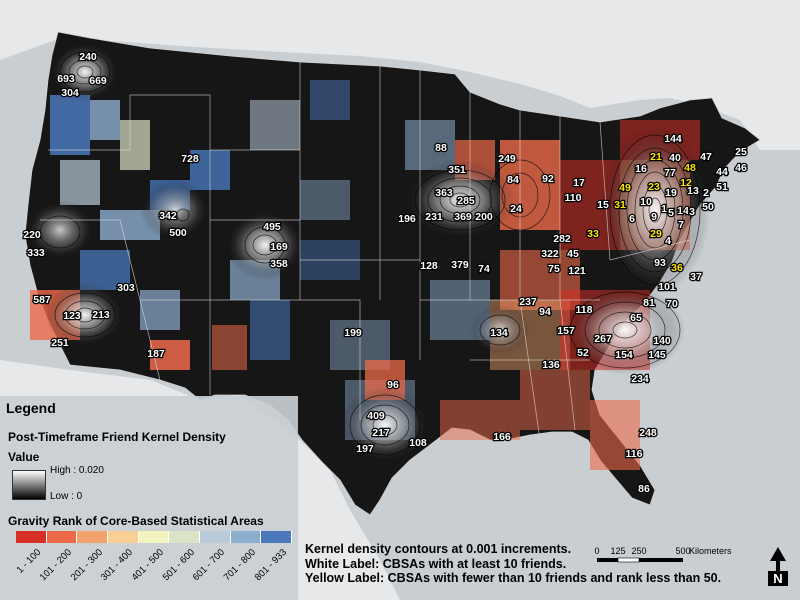 The height and width of the screenshot is (600, 800). I want to click on density-high-label: High : 0.020, so click(77, 470).